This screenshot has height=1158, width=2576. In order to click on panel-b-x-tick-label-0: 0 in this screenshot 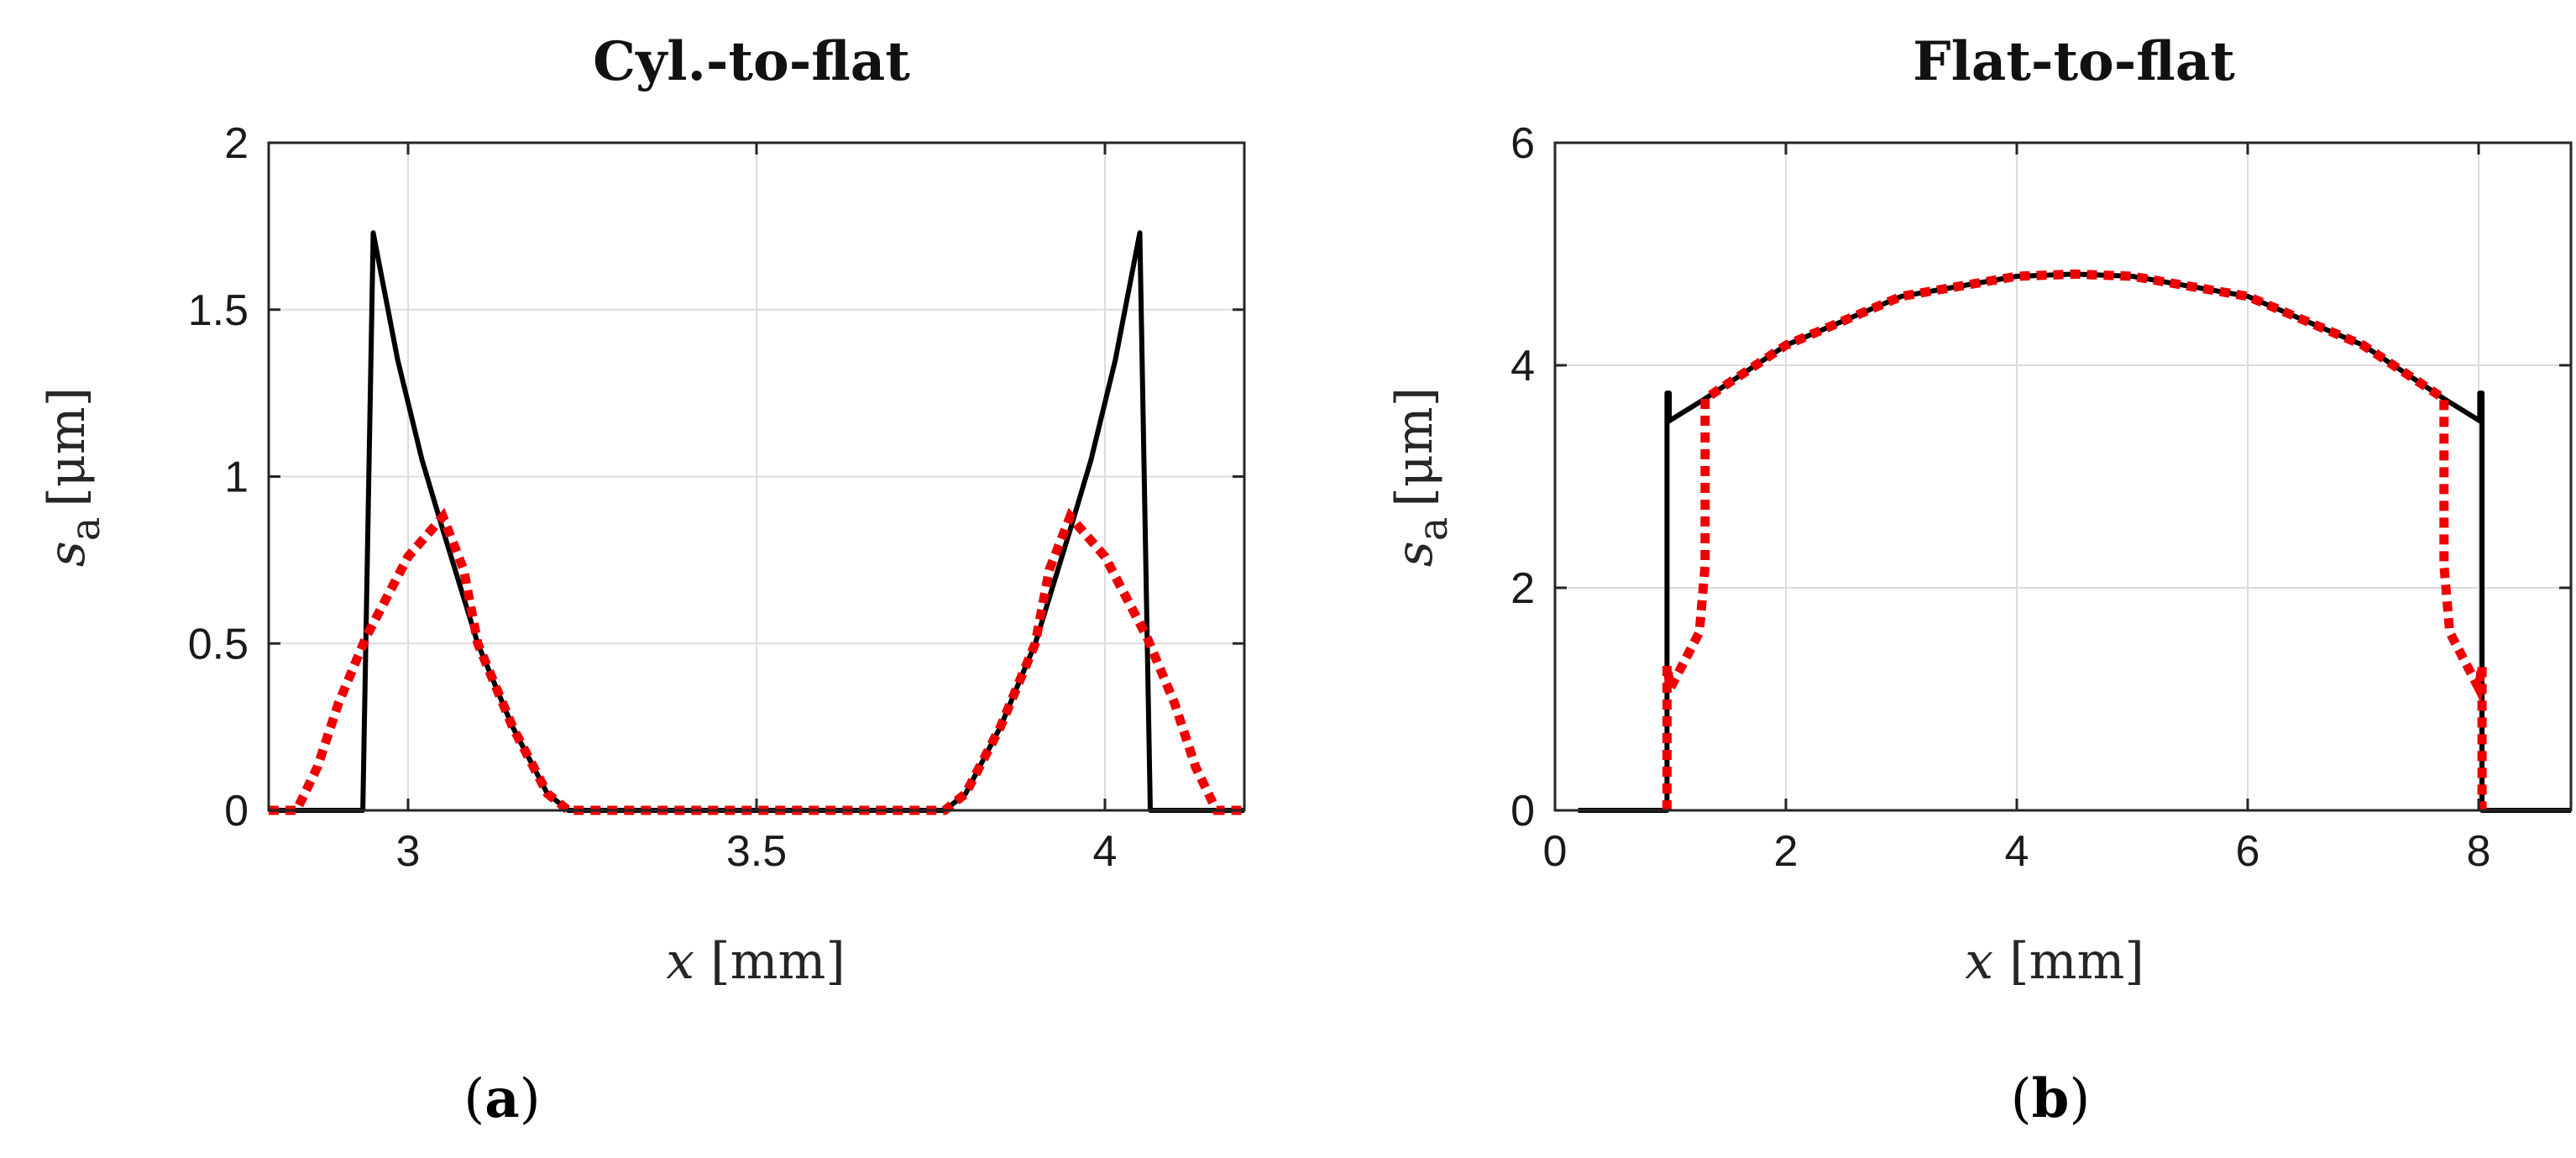, I will do `click(1556, 852)`.